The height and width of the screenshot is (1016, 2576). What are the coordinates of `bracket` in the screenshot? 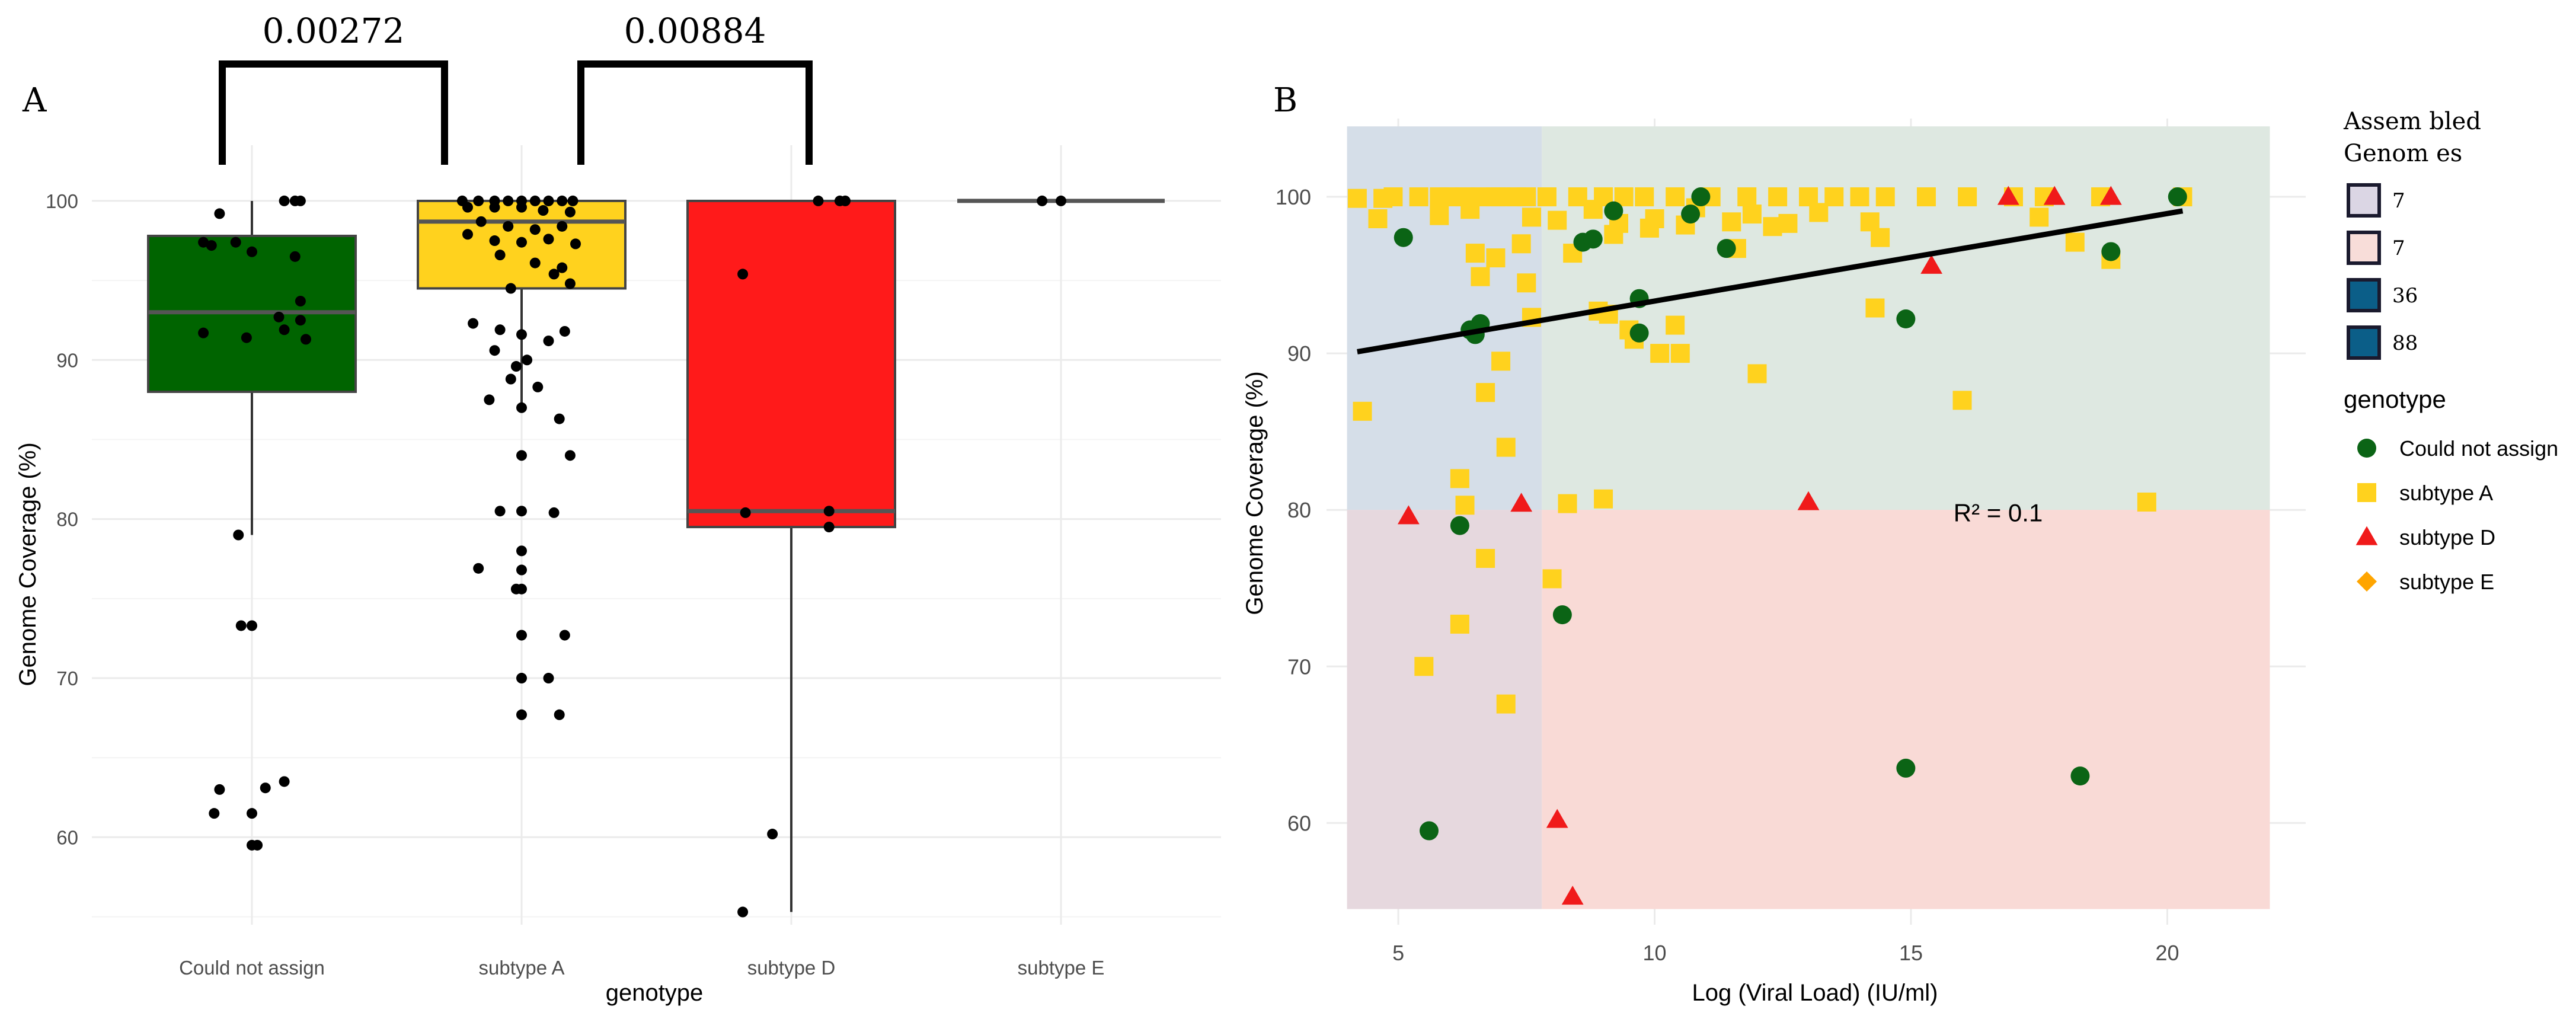 It's located at (695, 112).